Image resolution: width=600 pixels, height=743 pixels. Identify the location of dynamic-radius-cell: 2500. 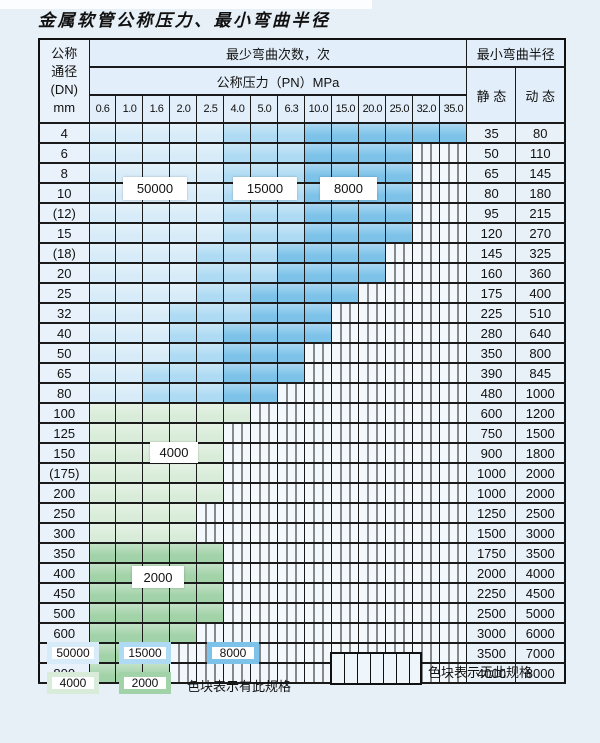
(540, 513).